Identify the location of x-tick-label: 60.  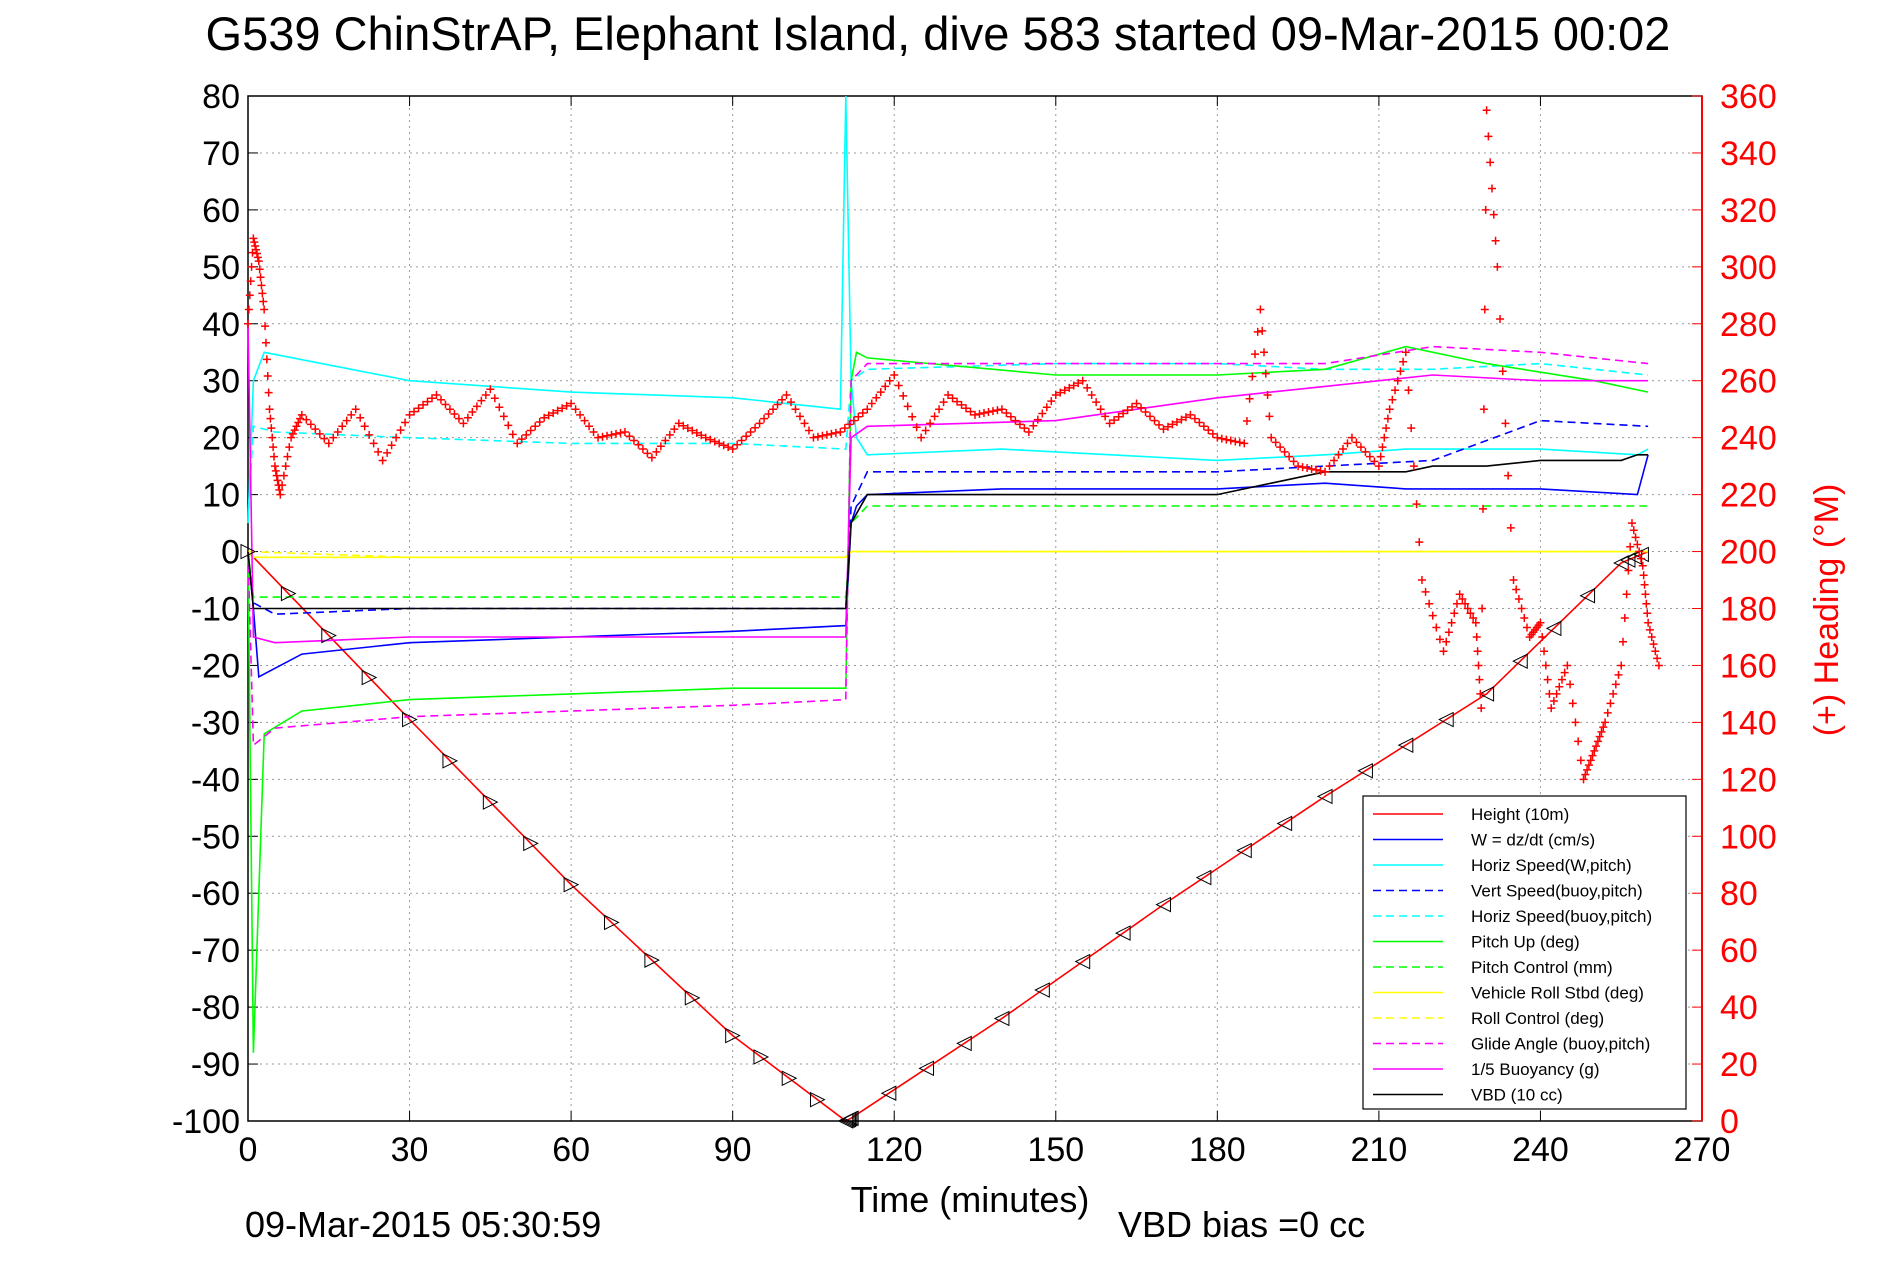
(571, 1150).